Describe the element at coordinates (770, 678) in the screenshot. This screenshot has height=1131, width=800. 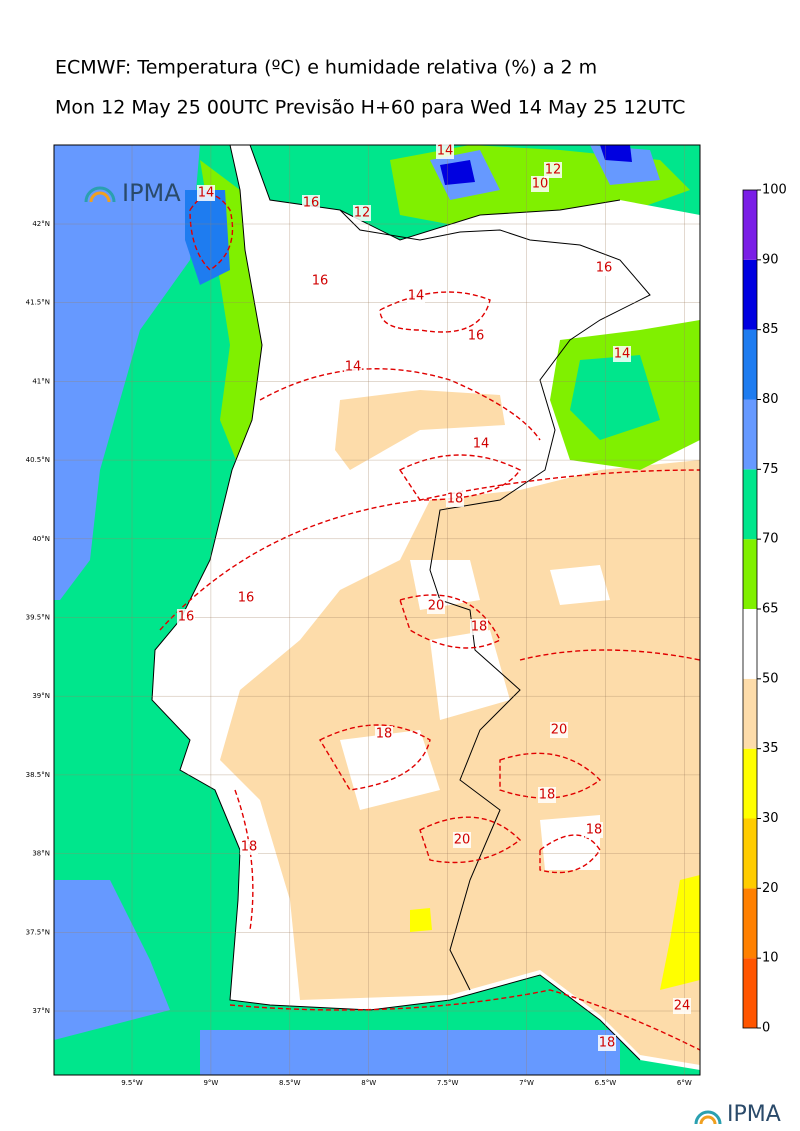
I see `colorbar-label: 50` at that location.